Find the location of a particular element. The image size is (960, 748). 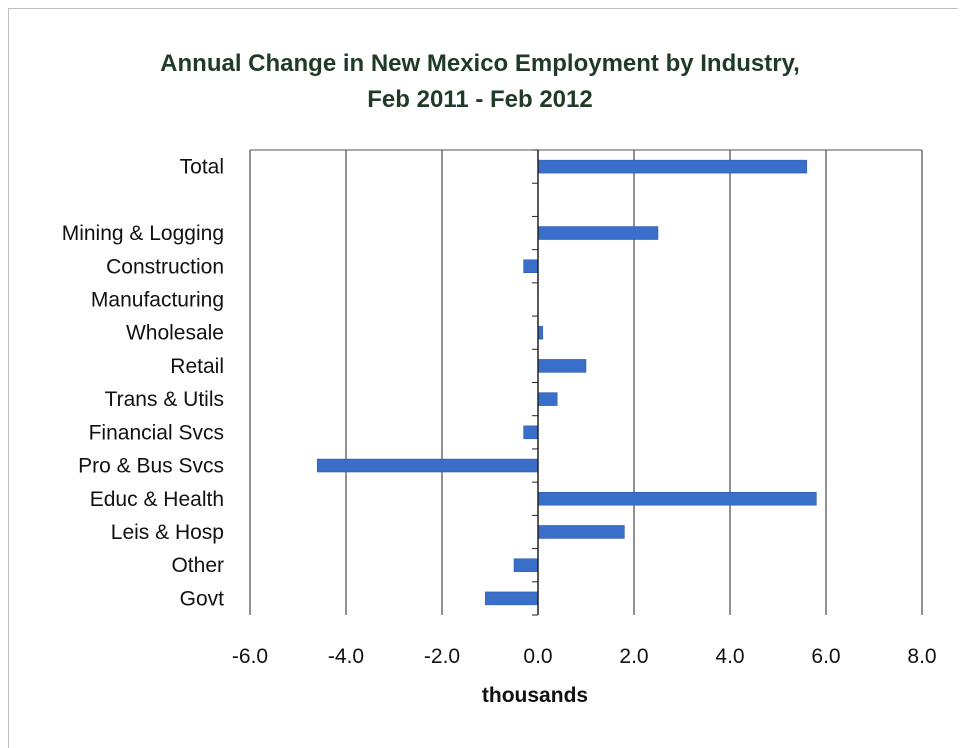

x-tick-label: 6.0 is located at coordinates (825, 656).